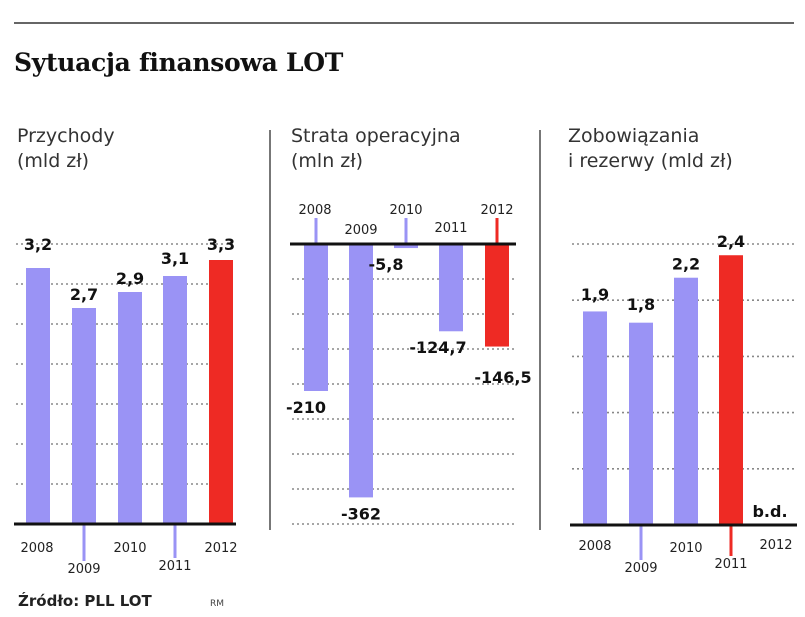 This screenshot has height=617, width=805. I want to click on panel-title-line: i rezerwy (mld zł), so click(650, 161).